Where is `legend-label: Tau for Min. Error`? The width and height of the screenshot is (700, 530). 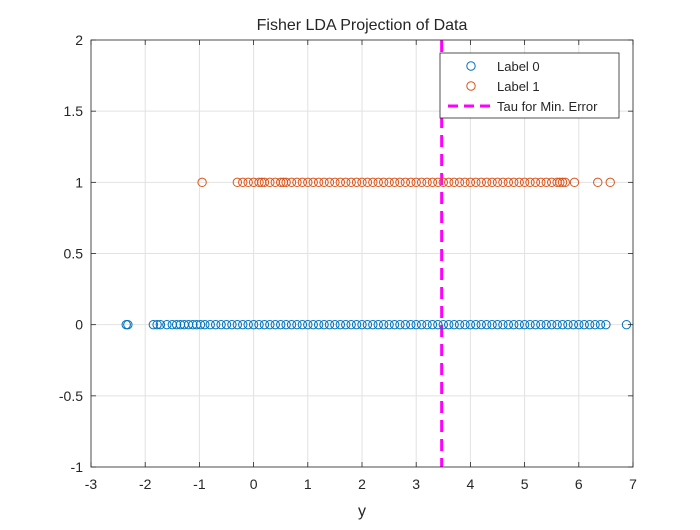
legend-label: Tau for Min. Error is located at coordinates (547, 106).